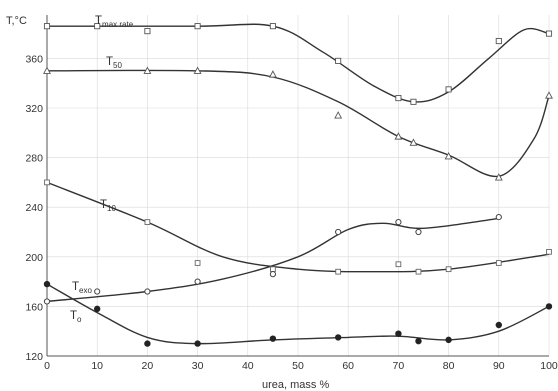 This screenshot has height=391, width=558. I want to click on y-tick-120: 120, so click(34, 357).